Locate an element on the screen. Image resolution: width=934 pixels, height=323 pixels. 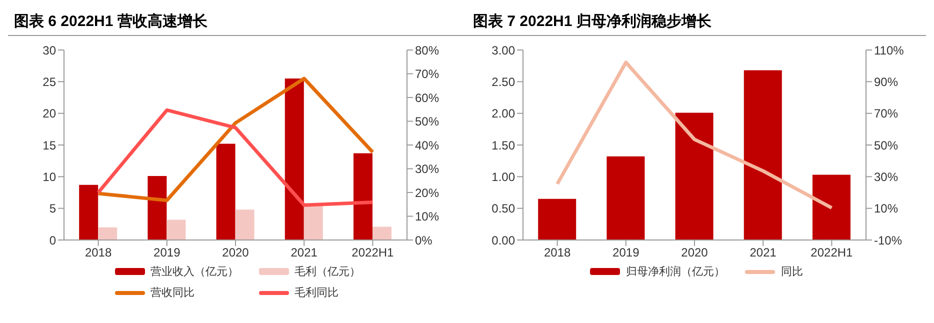
y-tick-label: 20 is located at coordinates (49, 113).